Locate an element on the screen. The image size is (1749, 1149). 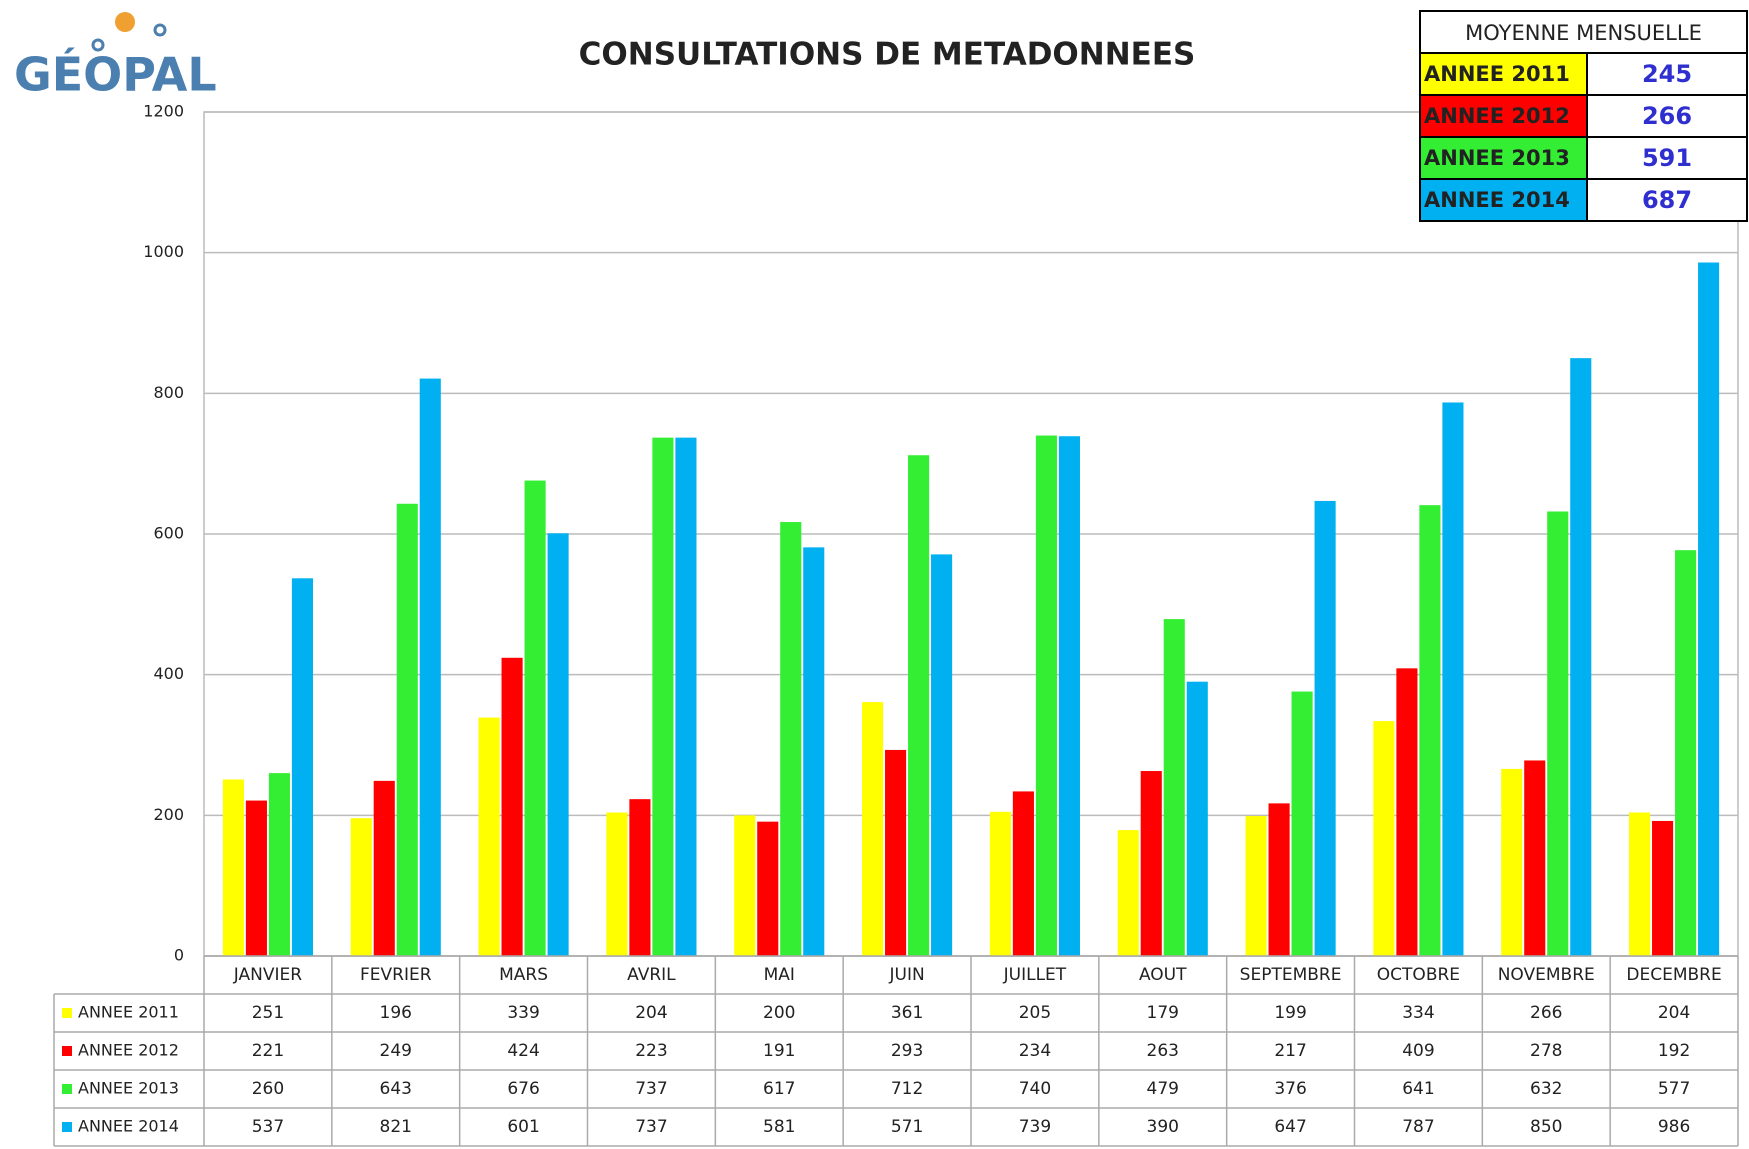
table-value: 647 is located at coordinates (1290, 1127).